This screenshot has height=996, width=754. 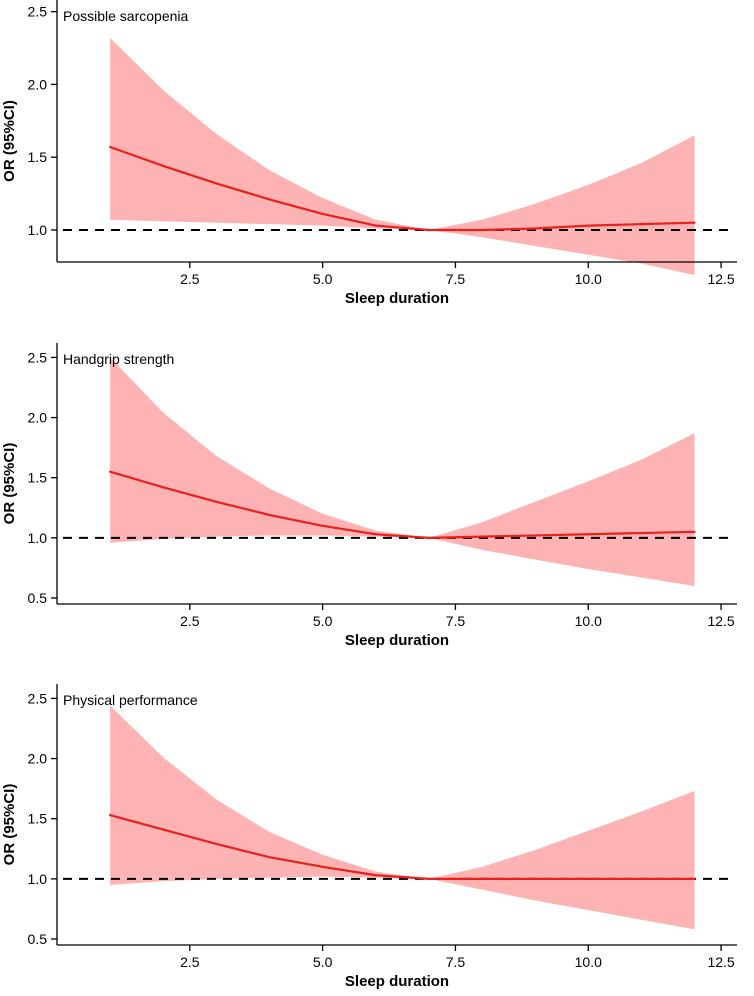 What do you see at coordinates (130, 700) in the screenshot?
I see `panel-title: Physical performance` at bounding box center [130, 700].